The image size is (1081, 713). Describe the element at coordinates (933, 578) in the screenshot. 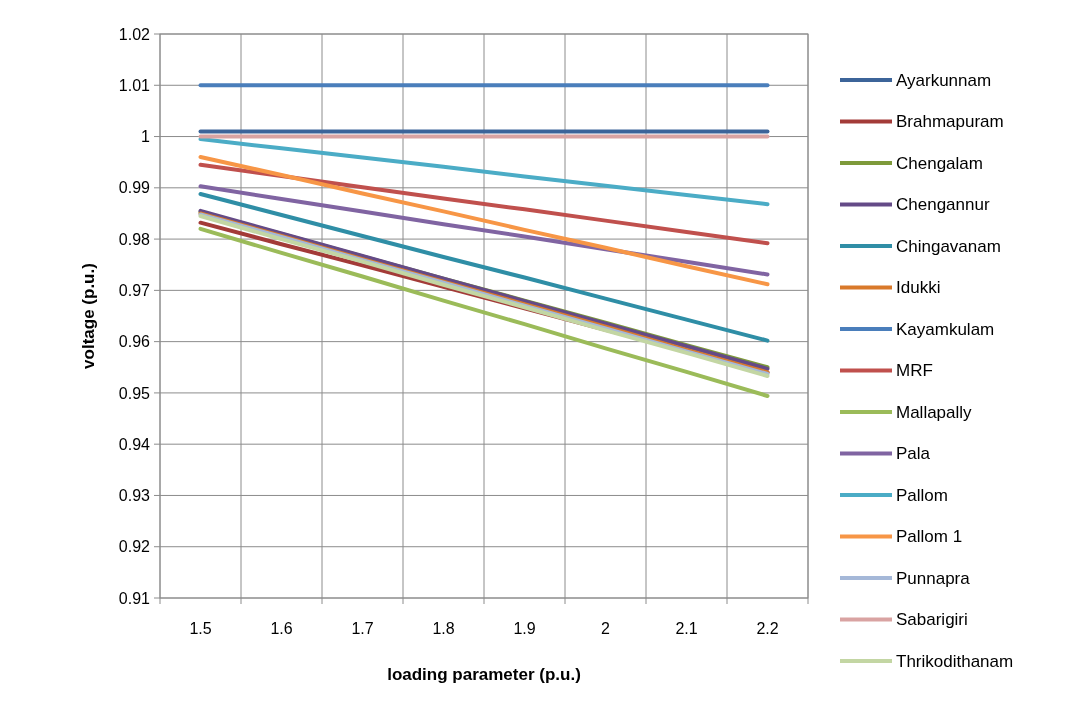

I see `legend-label: Punnapra` at that location.